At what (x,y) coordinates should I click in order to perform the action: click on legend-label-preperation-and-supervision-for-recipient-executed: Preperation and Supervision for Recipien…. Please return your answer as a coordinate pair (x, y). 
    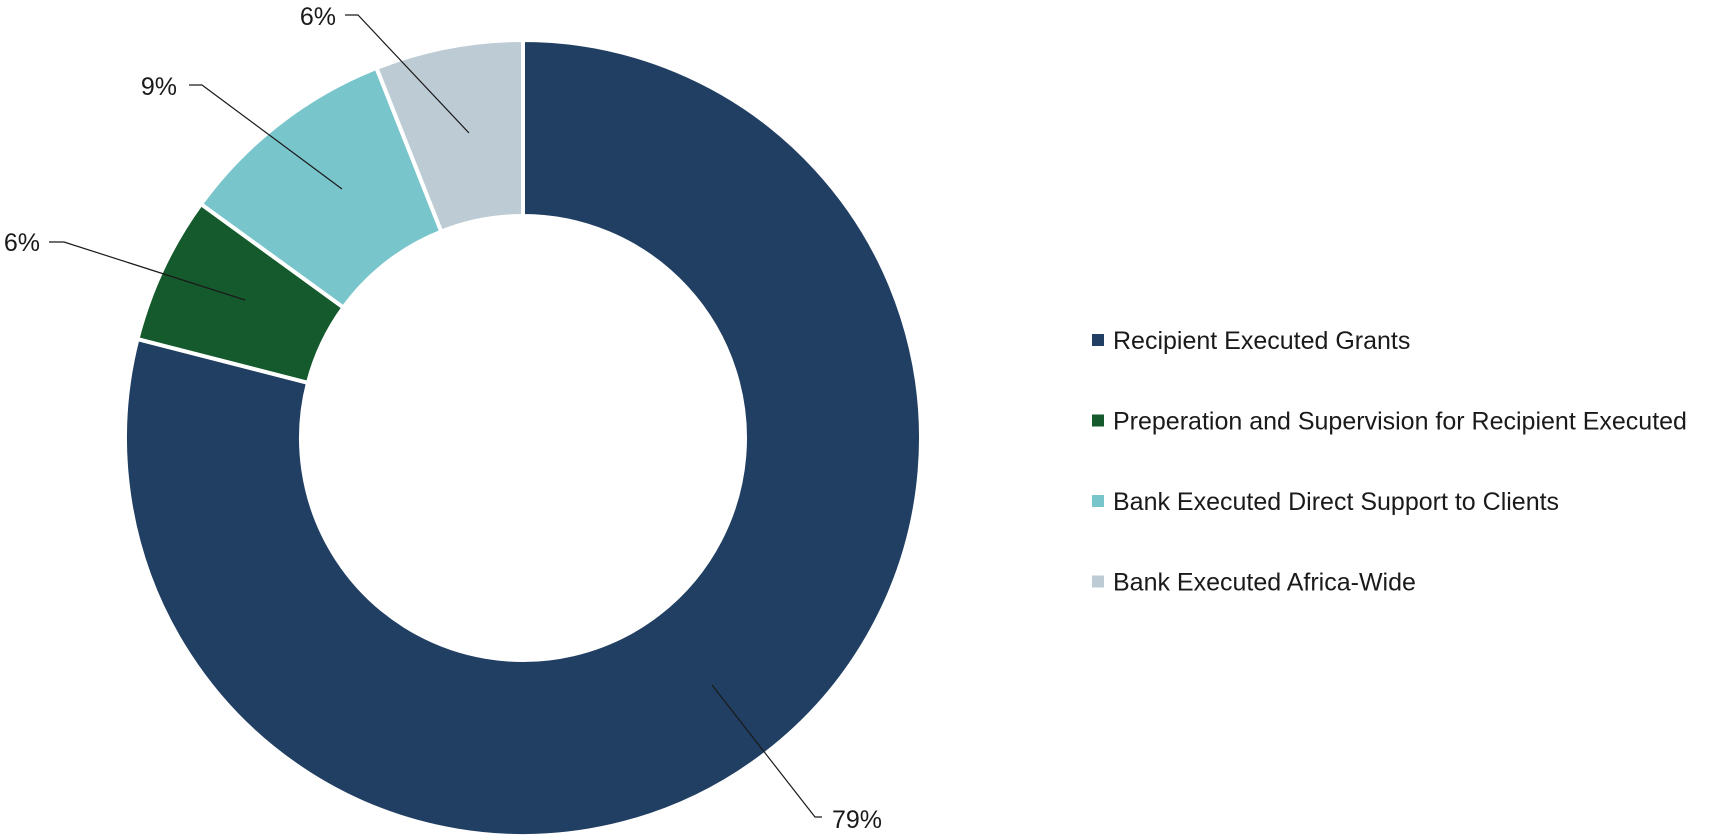
    Looking at the image, I should click on (1400, 422).